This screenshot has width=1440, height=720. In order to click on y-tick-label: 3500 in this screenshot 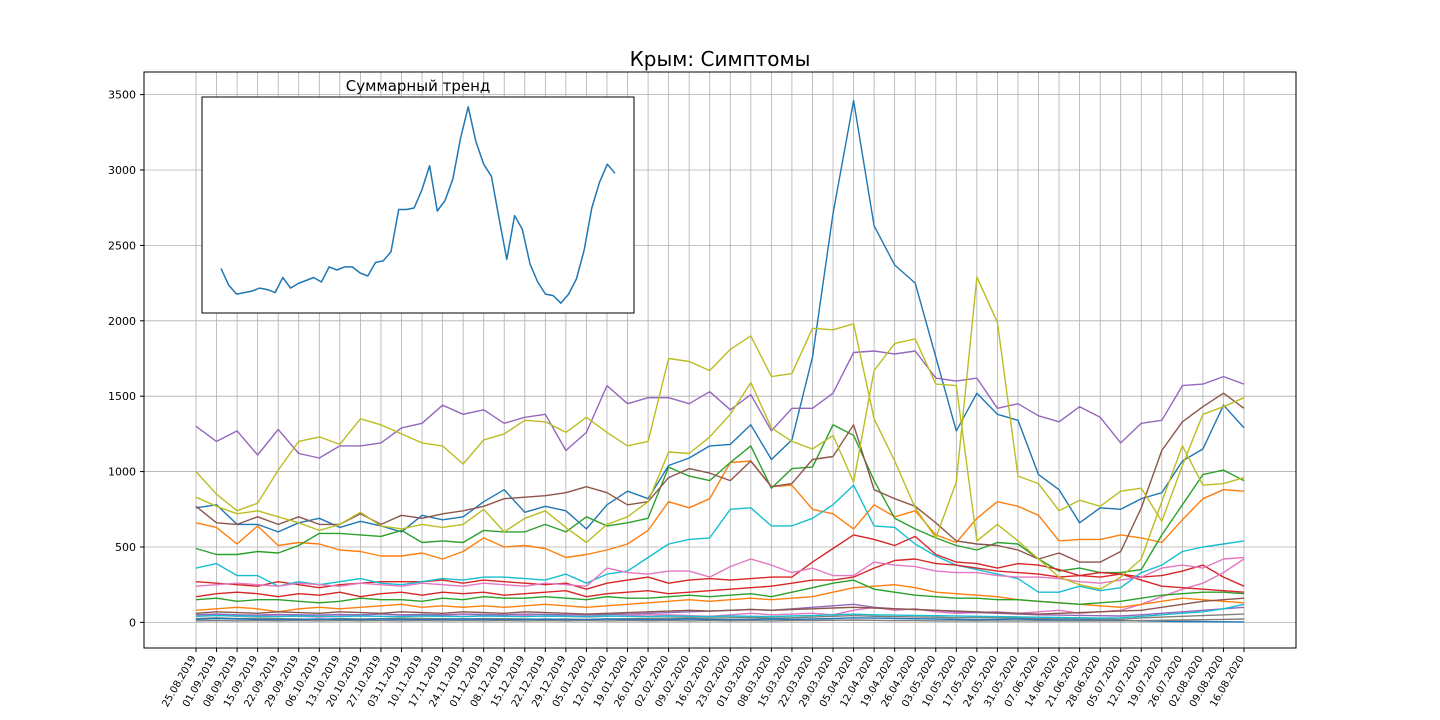, I will do `click(122, 95)`.